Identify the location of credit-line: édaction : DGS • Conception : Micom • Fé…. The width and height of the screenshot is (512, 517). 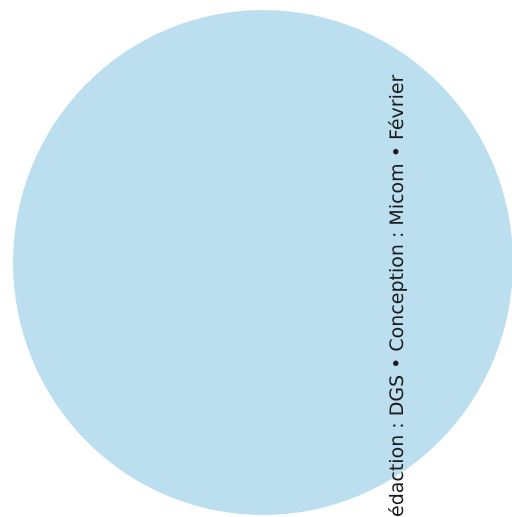
(396, 258).